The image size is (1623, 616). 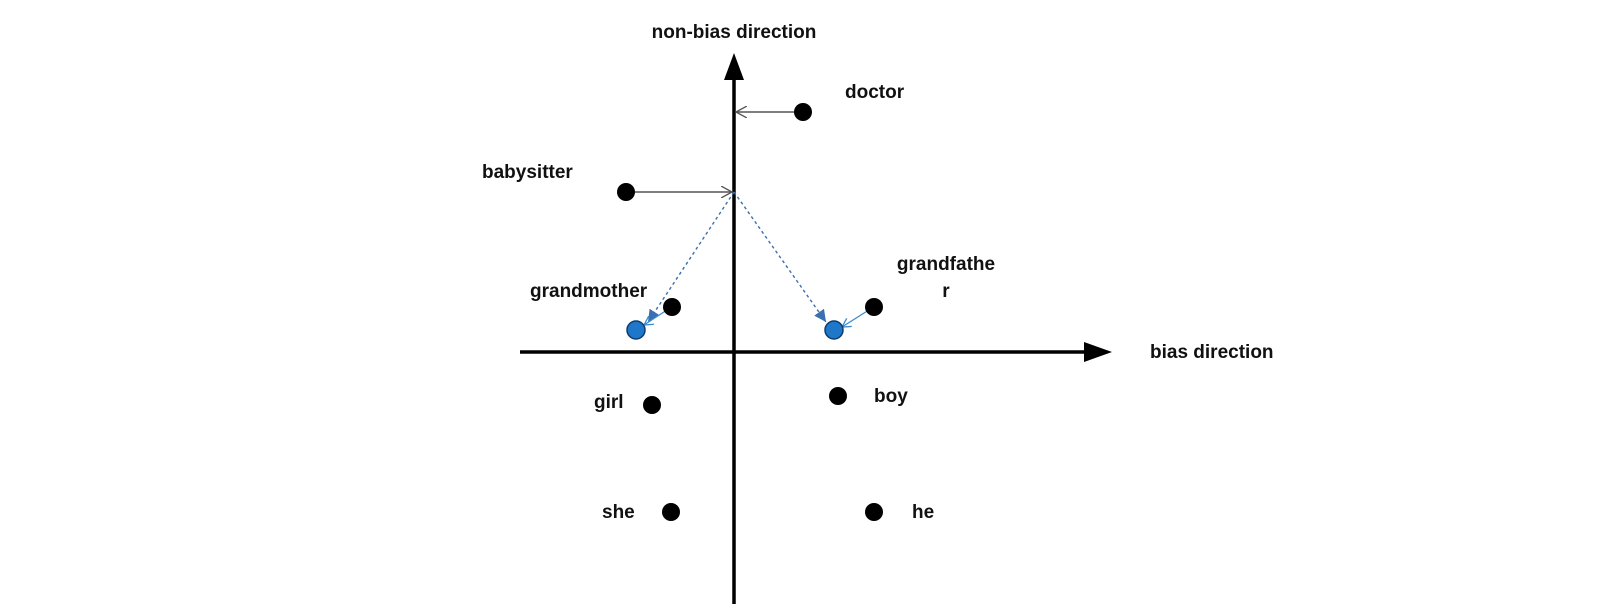 What do you see at coordinates (780, 257) in the screenshot?
I see `dotted-arrow-to-grandfather-projection` at bounding box center [780, 257].